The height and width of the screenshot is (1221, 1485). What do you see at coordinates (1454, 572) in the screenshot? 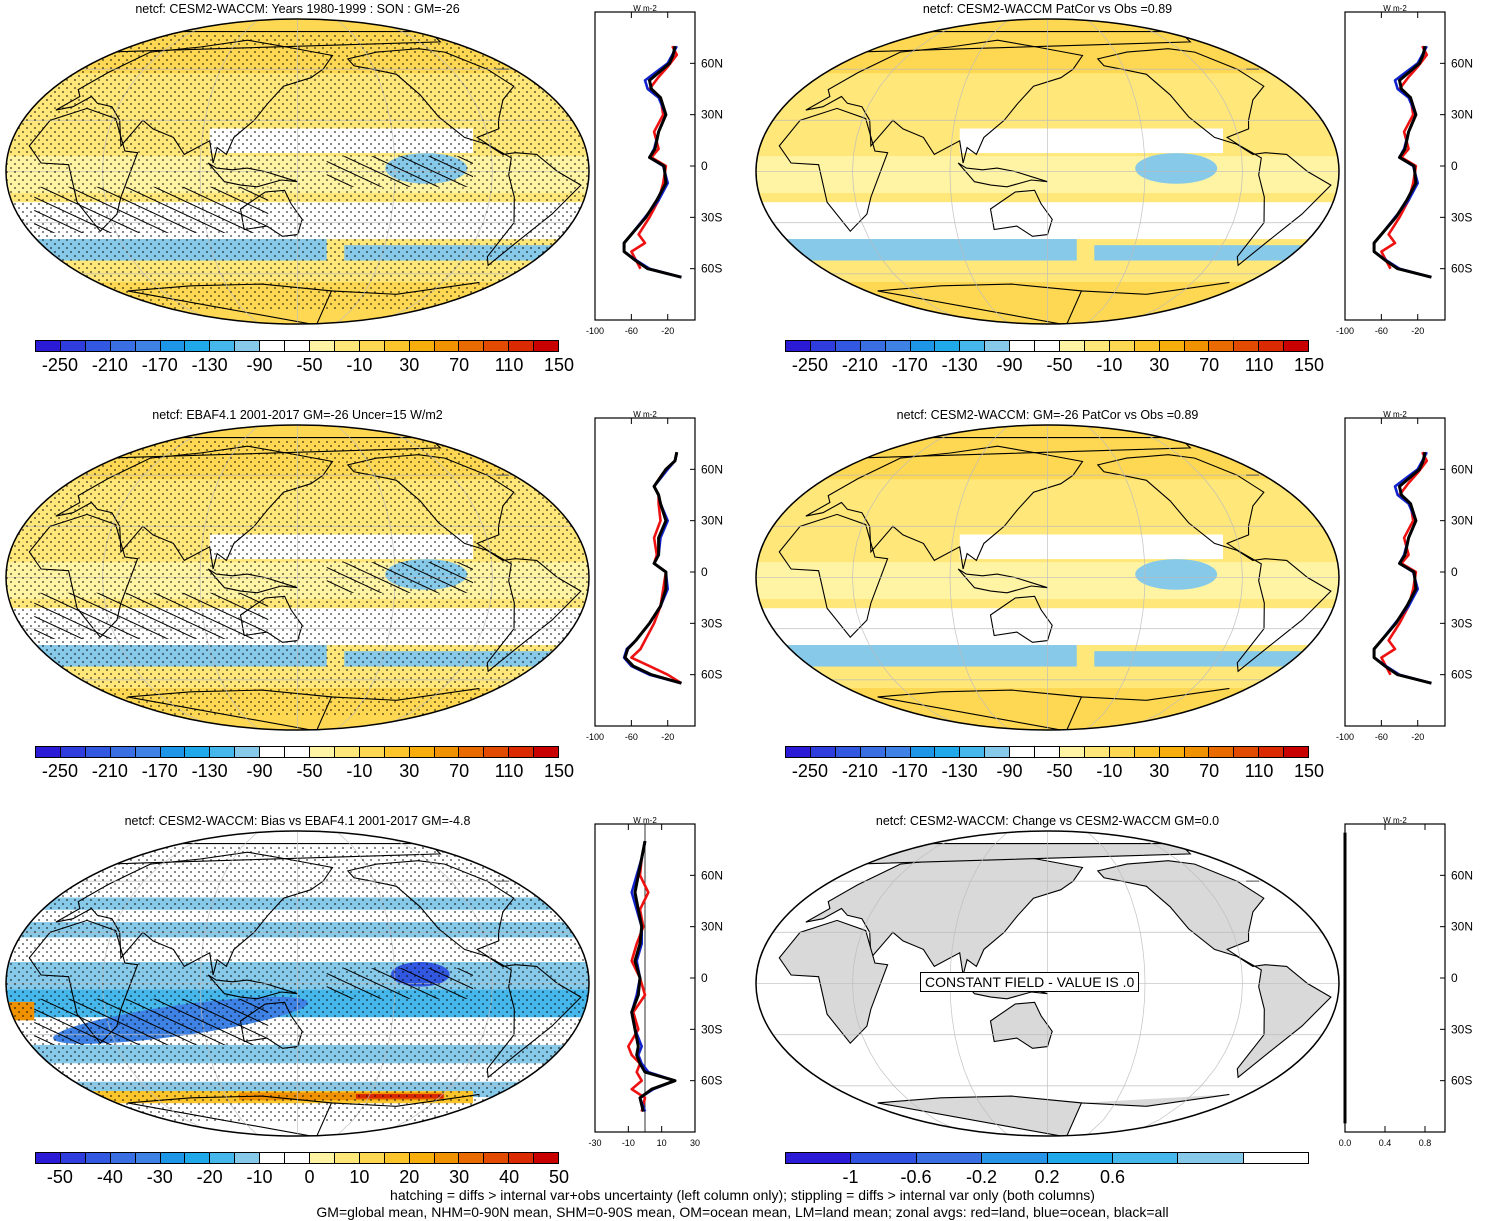
I see `zonal-y-tick-label: 0` at bounding box center [1454, 572].